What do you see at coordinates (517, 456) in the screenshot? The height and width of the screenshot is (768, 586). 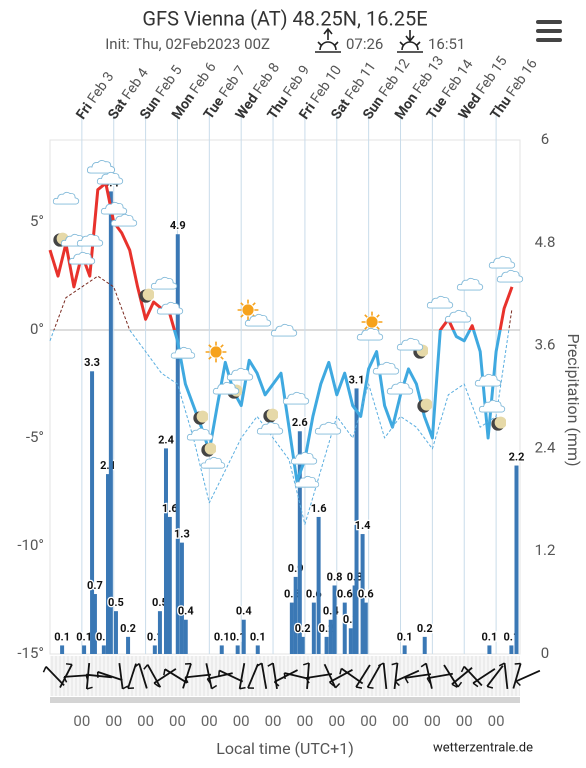 I see `precip-label: 2.2` at bounding box center [517, 456].